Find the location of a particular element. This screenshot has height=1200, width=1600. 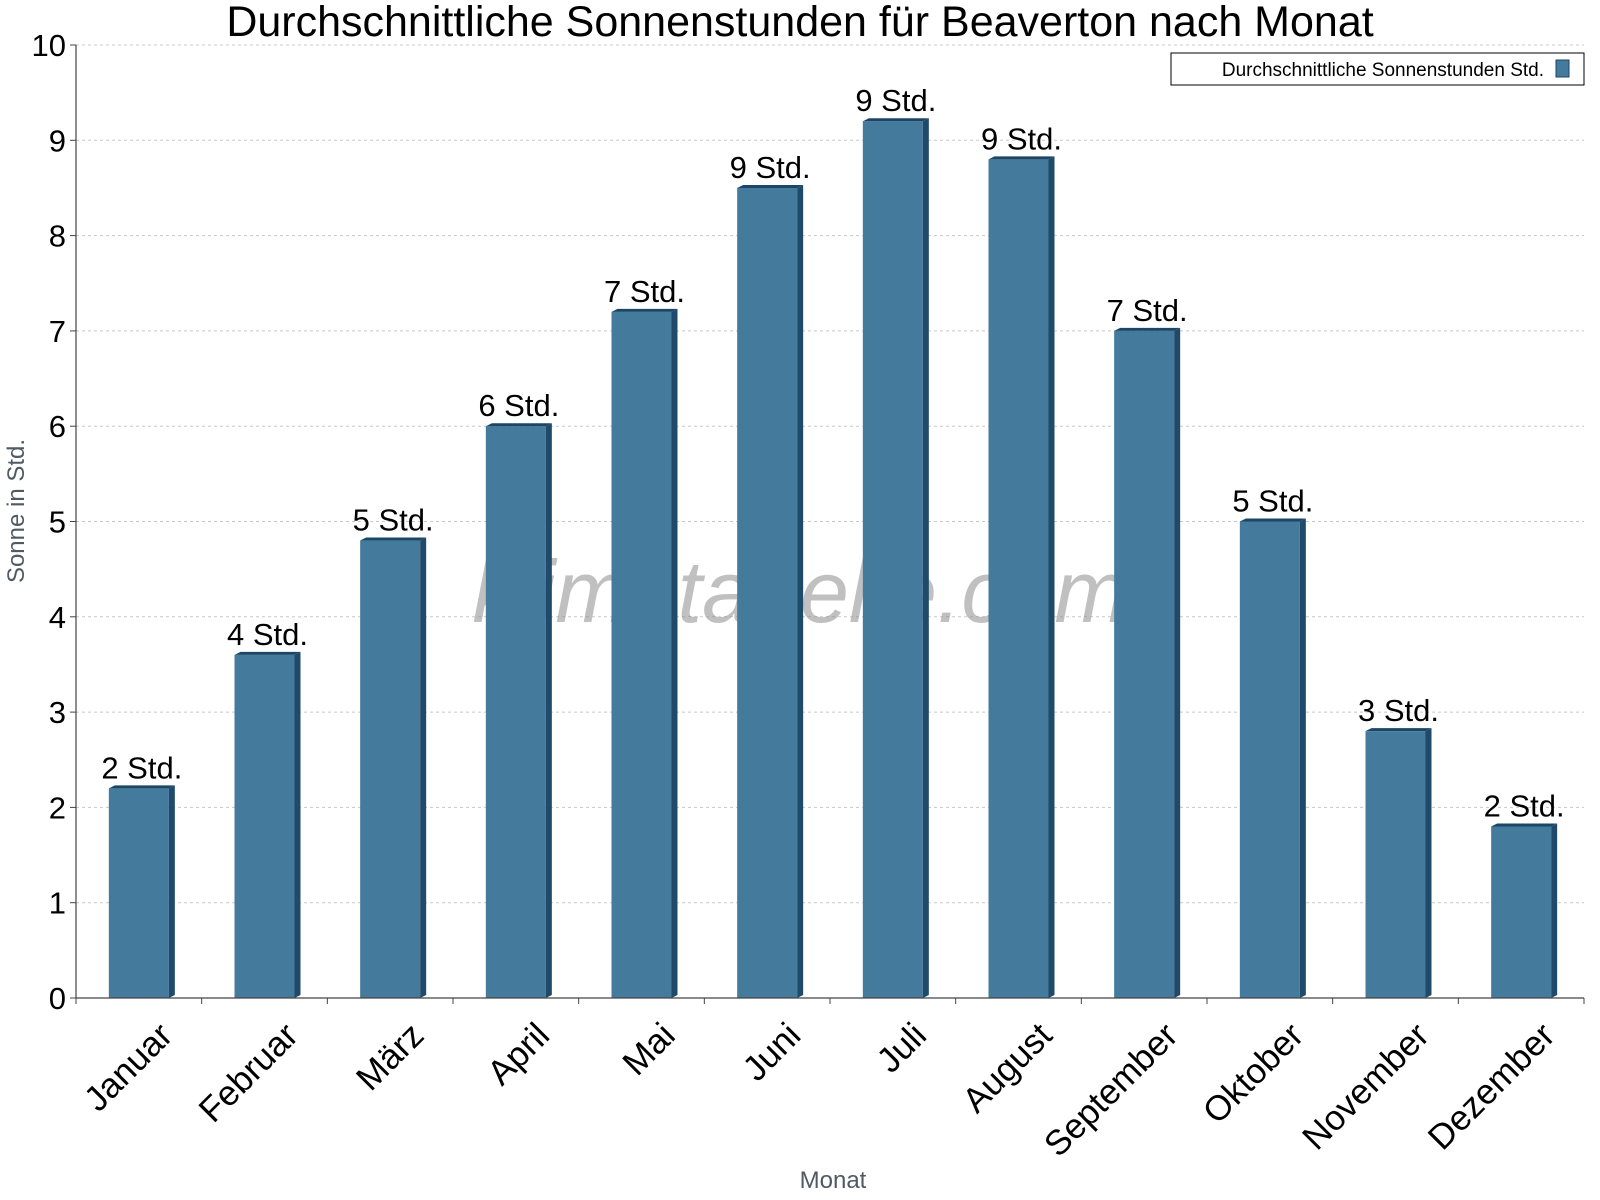

x-tick-label: Januar is located at coordinates (128, 1066).